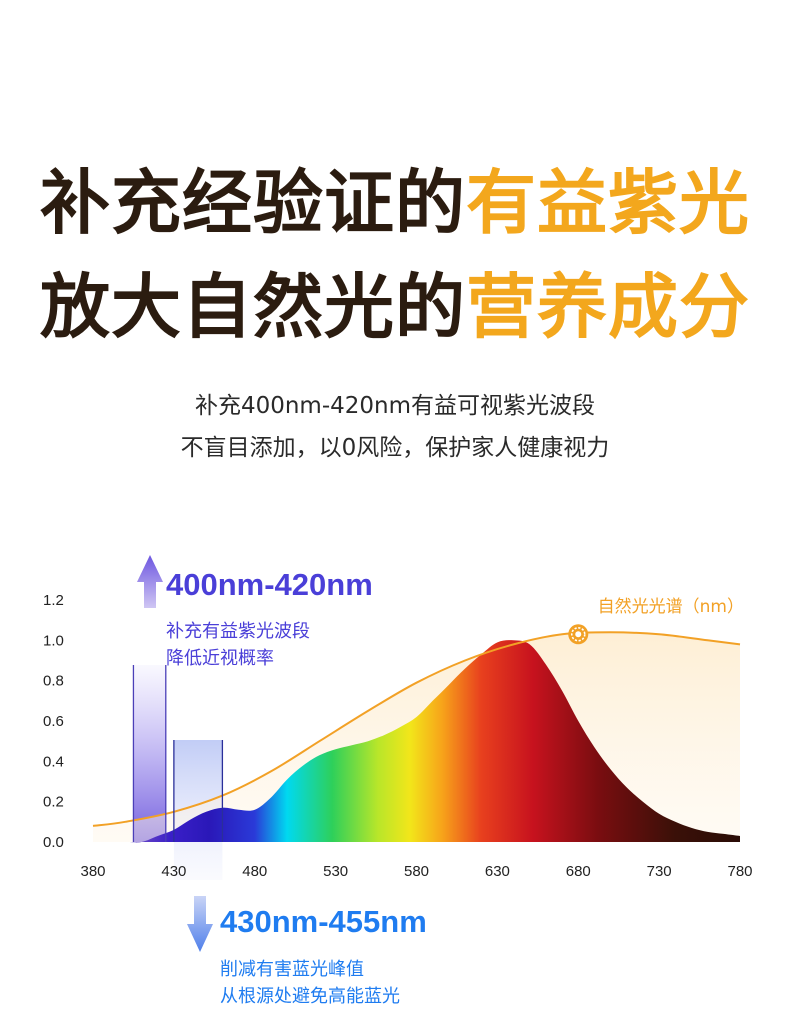  Describe the element at coordinates (671, 607) in the screenshot. I see `natural-light-legend: 自然光光谱（nm）` at that location.